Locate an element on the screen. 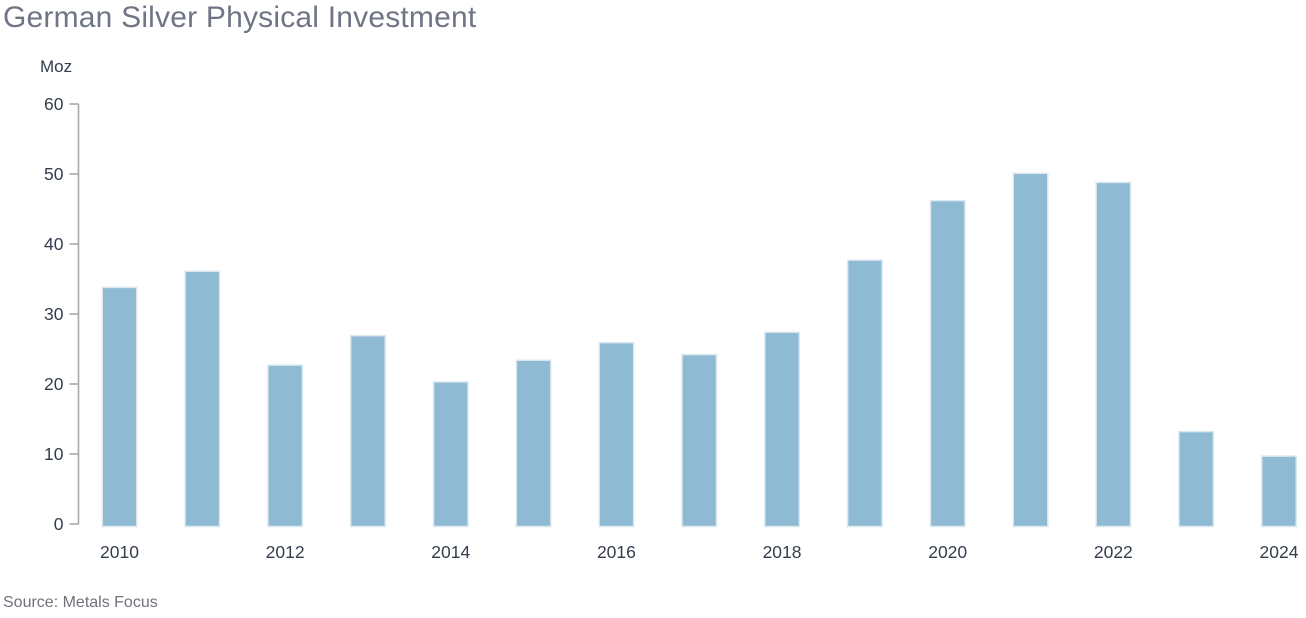  y-tick-label: 0 is located at coordinates (59, 524).